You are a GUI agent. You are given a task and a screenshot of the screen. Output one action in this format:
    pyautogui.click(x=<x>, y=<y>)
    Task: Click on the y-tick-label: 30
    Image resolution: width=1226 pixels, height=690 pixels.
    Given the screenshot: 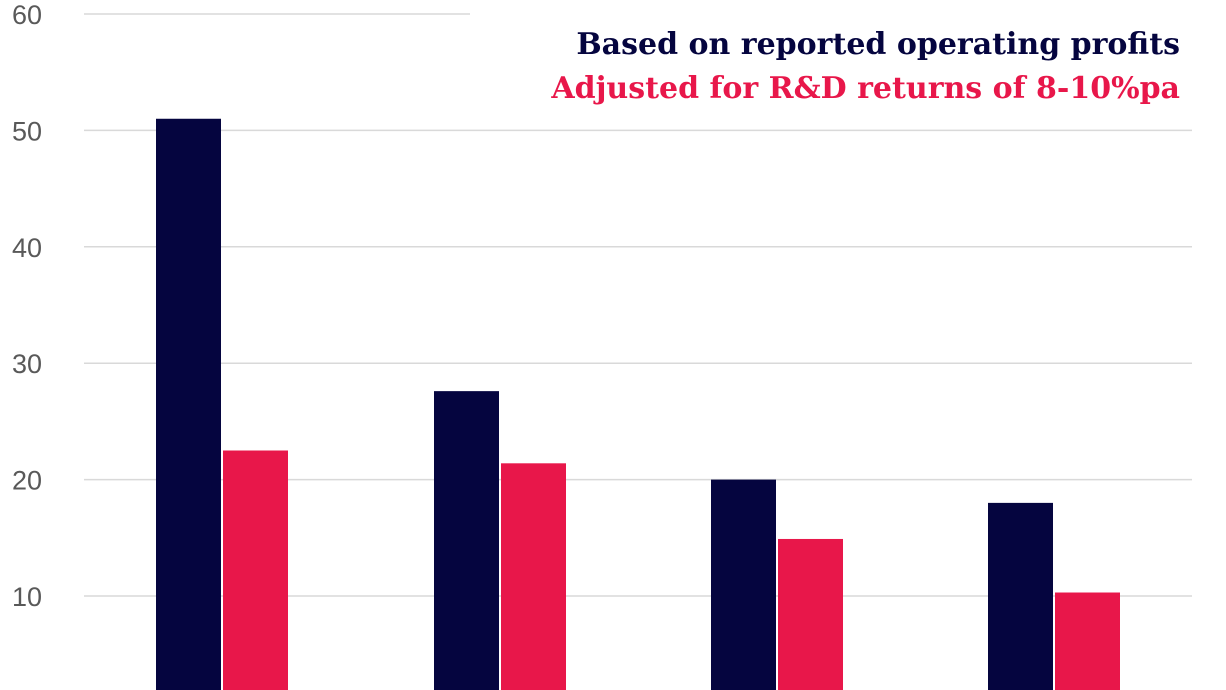 What is the action you would take?
    pyautogui.click(x=27, y=364)
    